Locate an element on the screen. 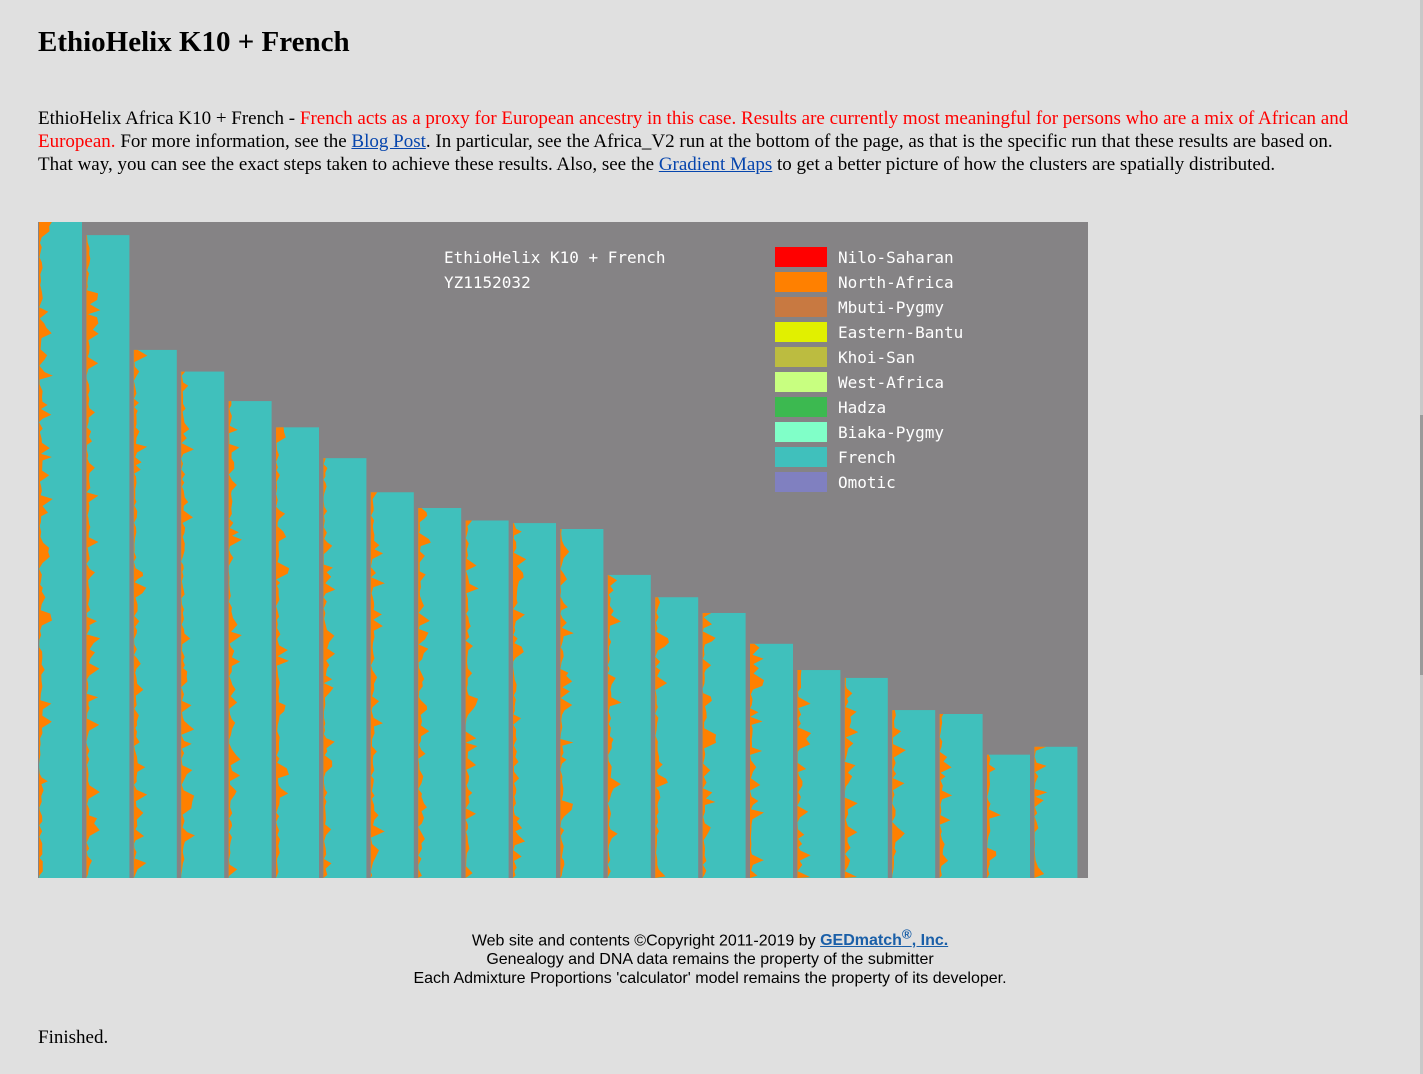  legend-label: Omotic is located at coordinates (867, 482).